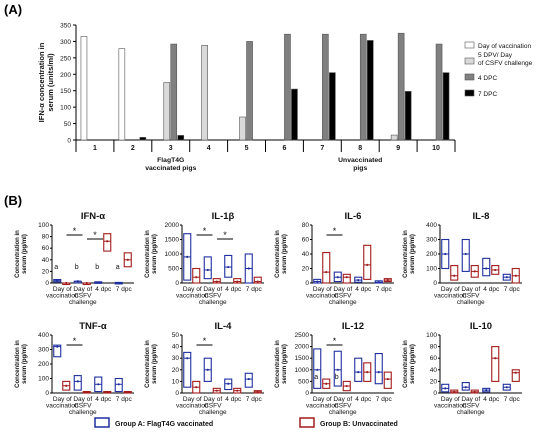 The image size is (550, 437). Describe the element at coordinates (13, 9) in the screenshot. I see `panel-a-label: (A)` at that location.